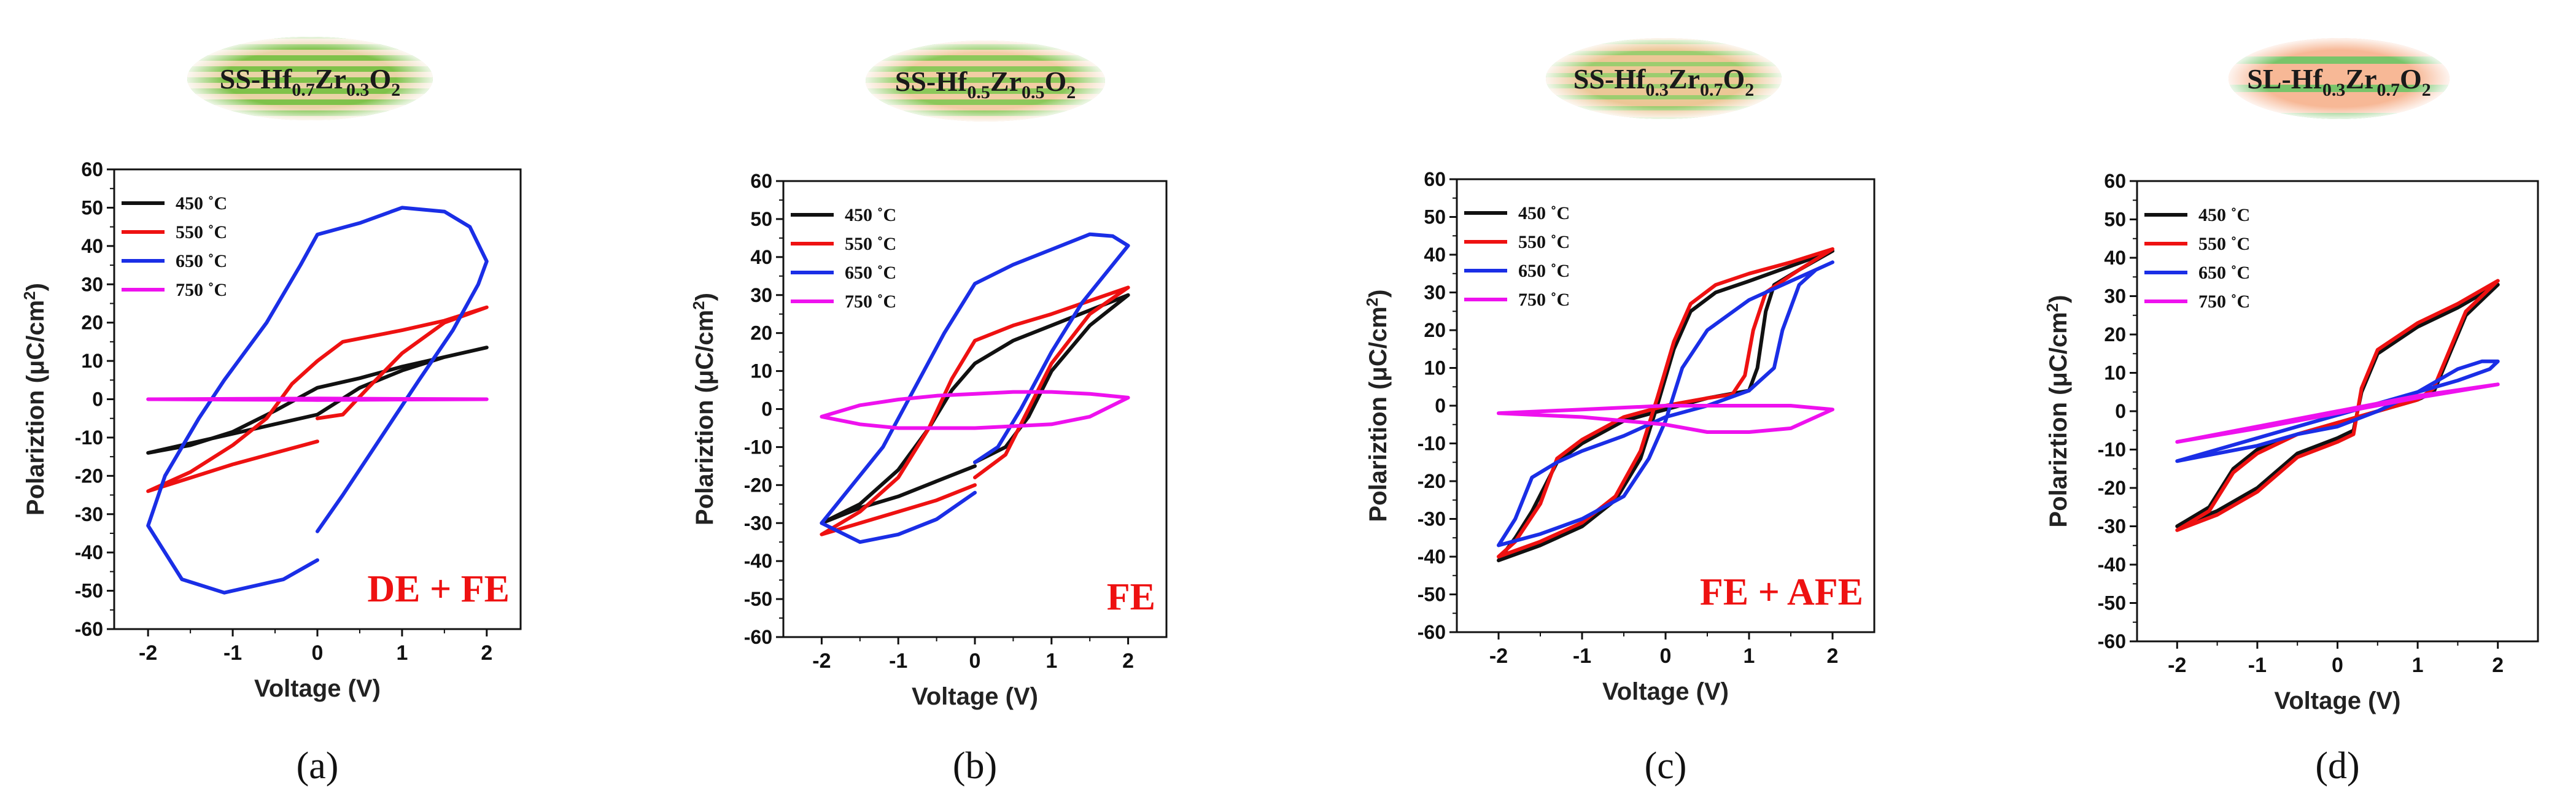 The width and height of the screenshot is (2576, 804). I want to click on material-badge: SL-Hf0.3Zr0.7O2, so click(2339, 79).